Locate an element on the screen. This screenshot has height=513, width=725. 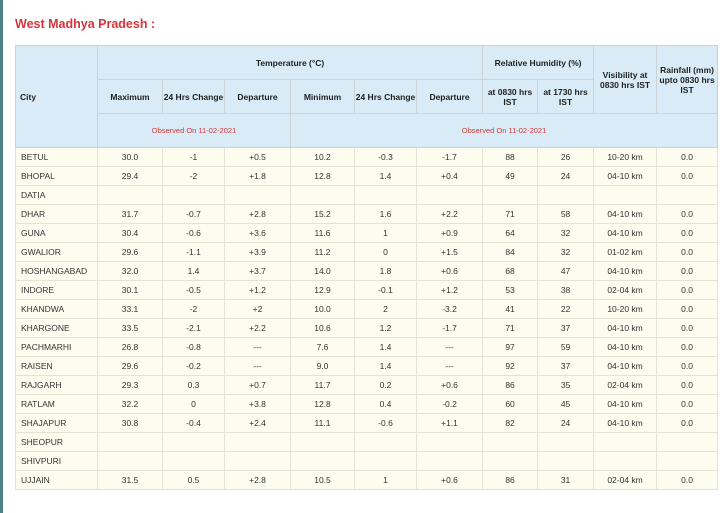
cell-min-departure: +0.9 is located at coordinates (449, 233).